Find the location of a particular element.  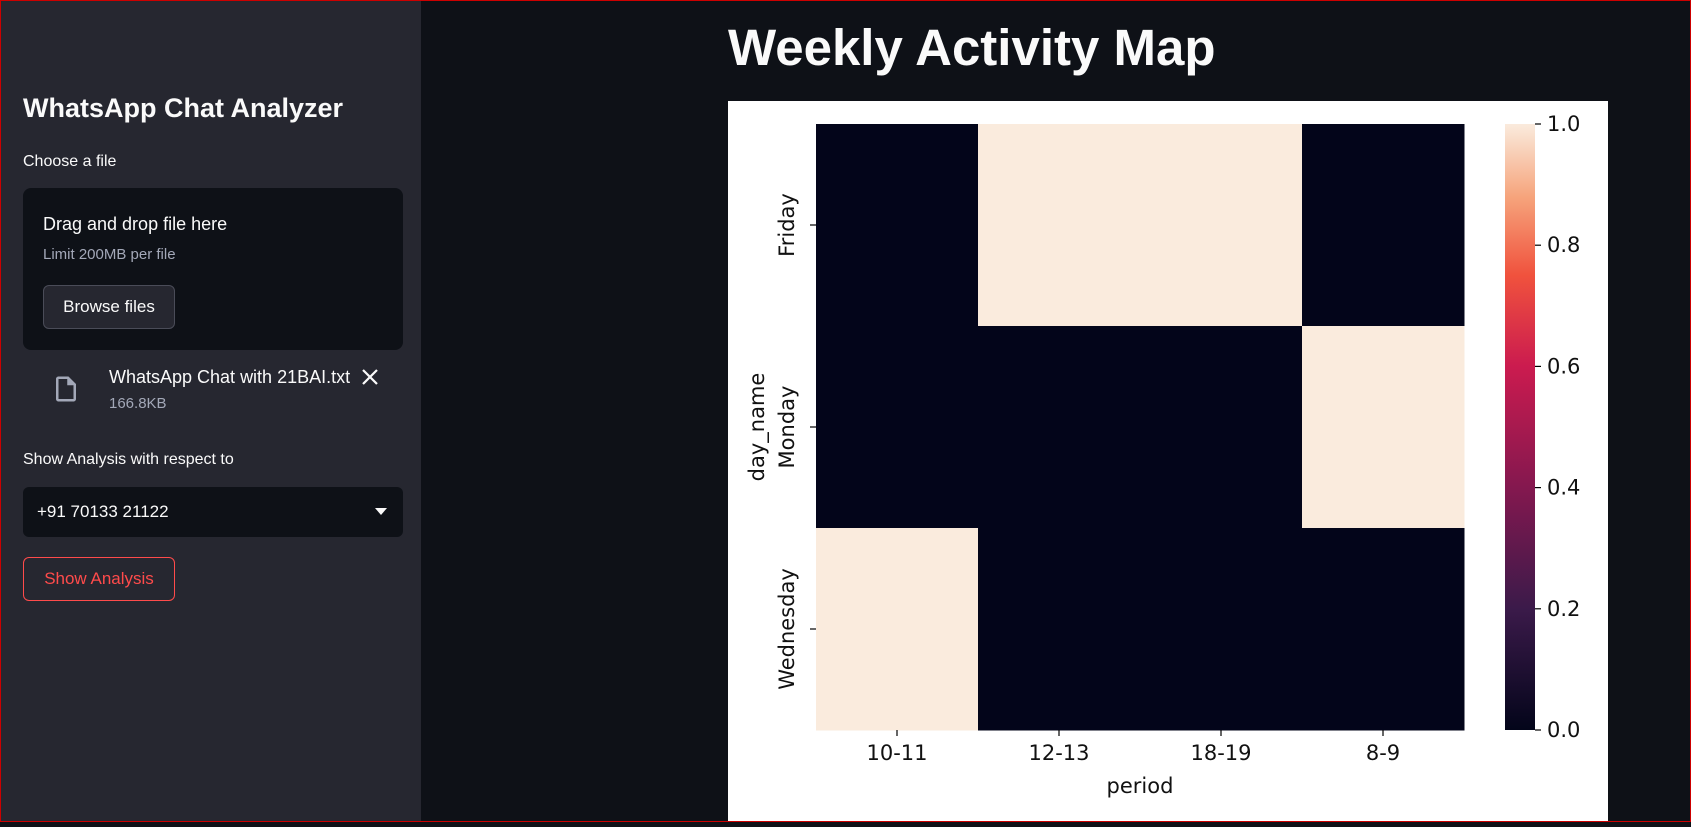

y-axis-label: day_name is located at coordinates (757, 427).